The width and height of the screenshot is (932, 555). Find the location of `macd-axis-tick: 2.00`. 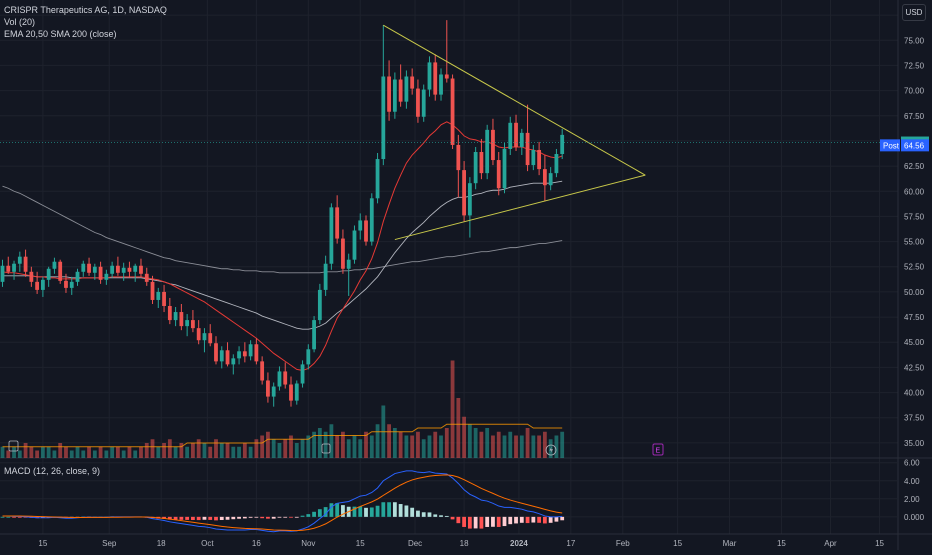

macd-axis-tick: 2.00 is located at coordinates (912, 499).